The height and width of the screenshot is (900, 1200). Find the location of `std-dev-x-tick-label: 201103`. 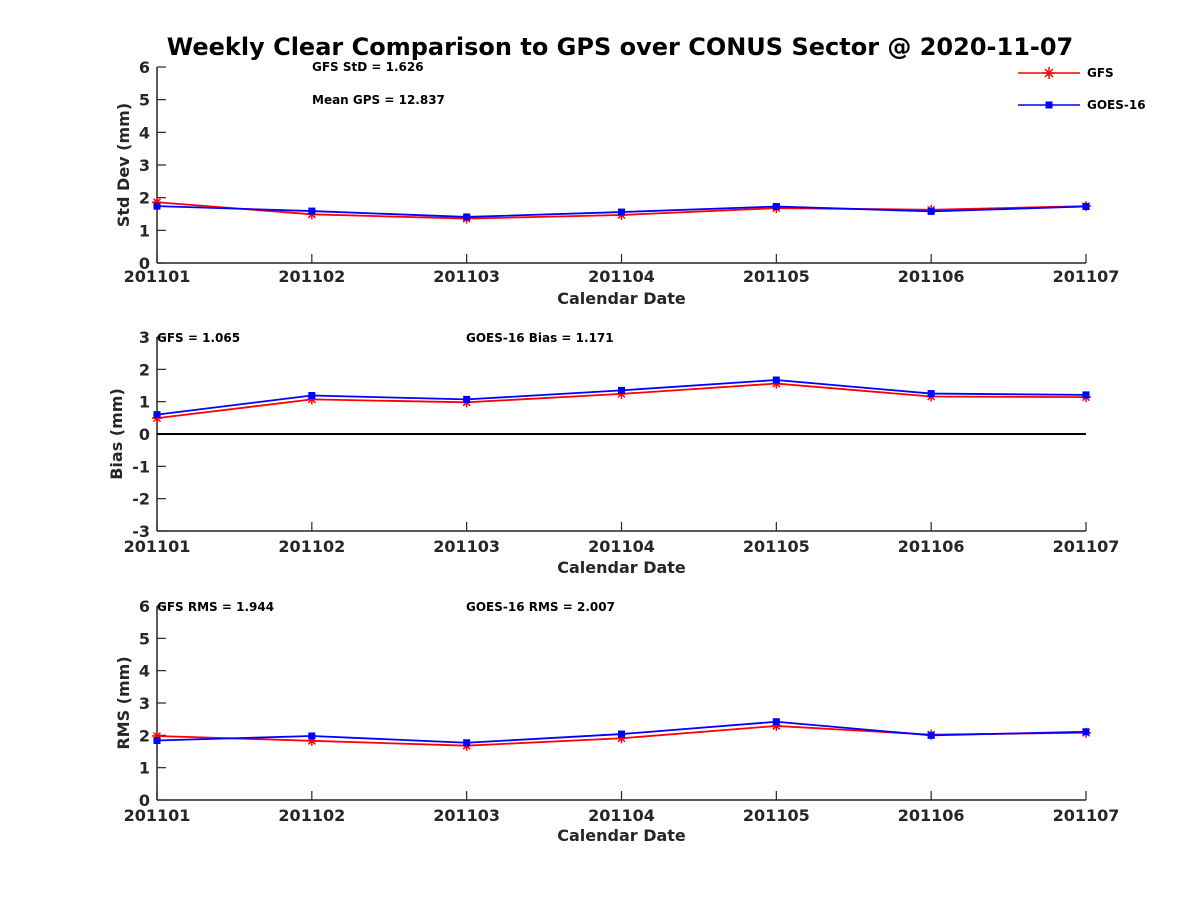

std-dev-x-tick-label: 201103 is located at coordinates (466, 276).